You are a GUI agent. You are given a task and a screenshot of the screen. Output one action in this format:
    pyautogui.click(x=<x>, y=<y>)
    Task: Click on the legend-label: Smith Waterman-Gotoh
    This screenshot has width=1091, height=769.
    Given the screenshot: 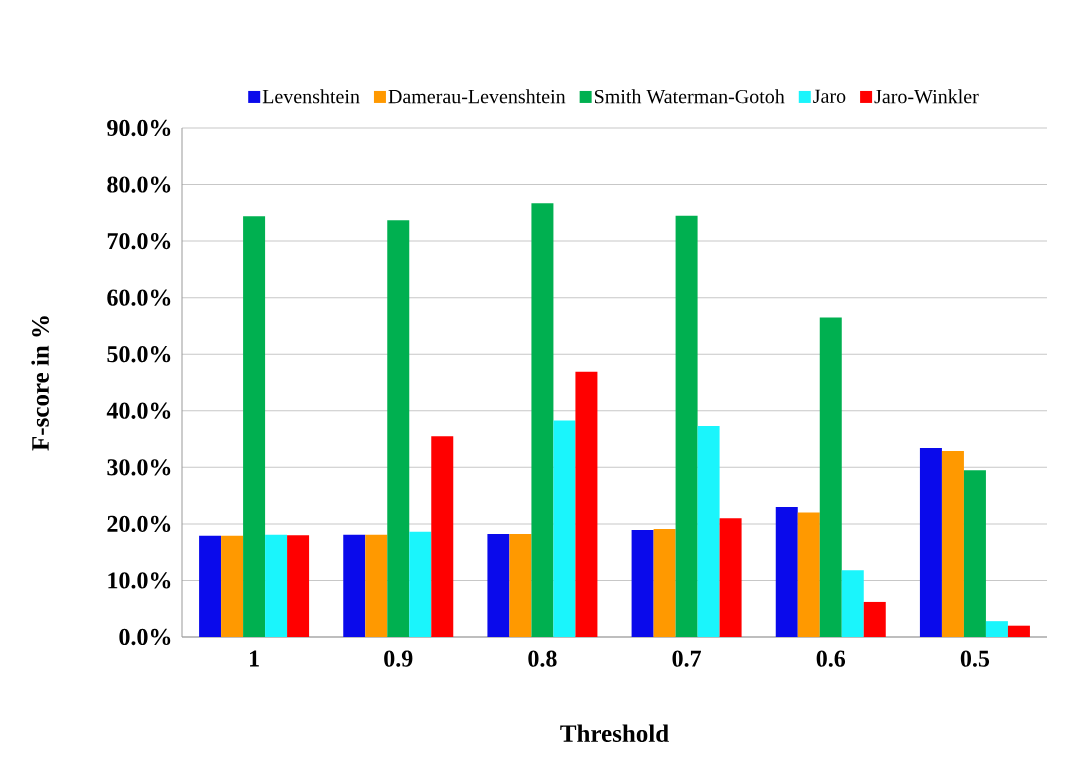 What is the action you would take?
    pyautogui.click(x=689, y=96)
    